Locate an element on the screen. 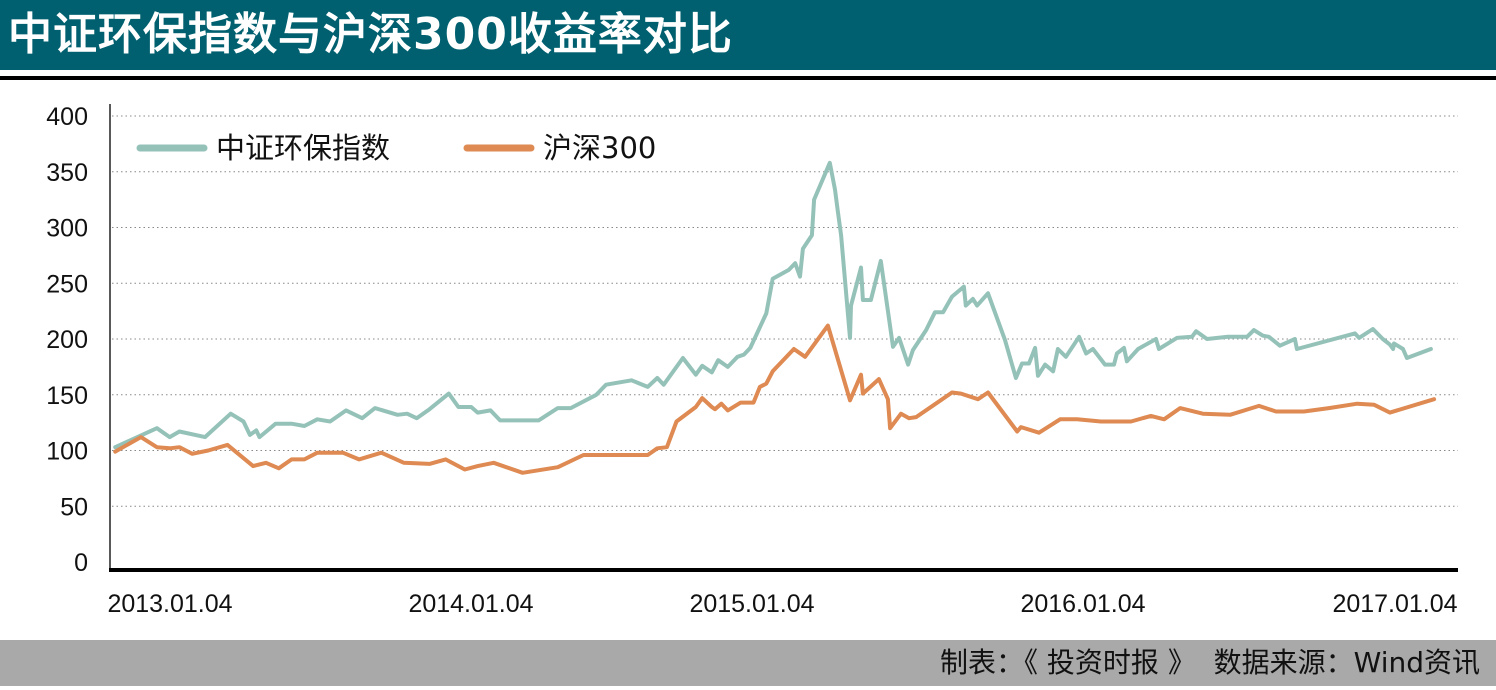 The height and width of the screenshot is (690, 1496). y-tick-label: 150 is located at coordinates (67, 396).